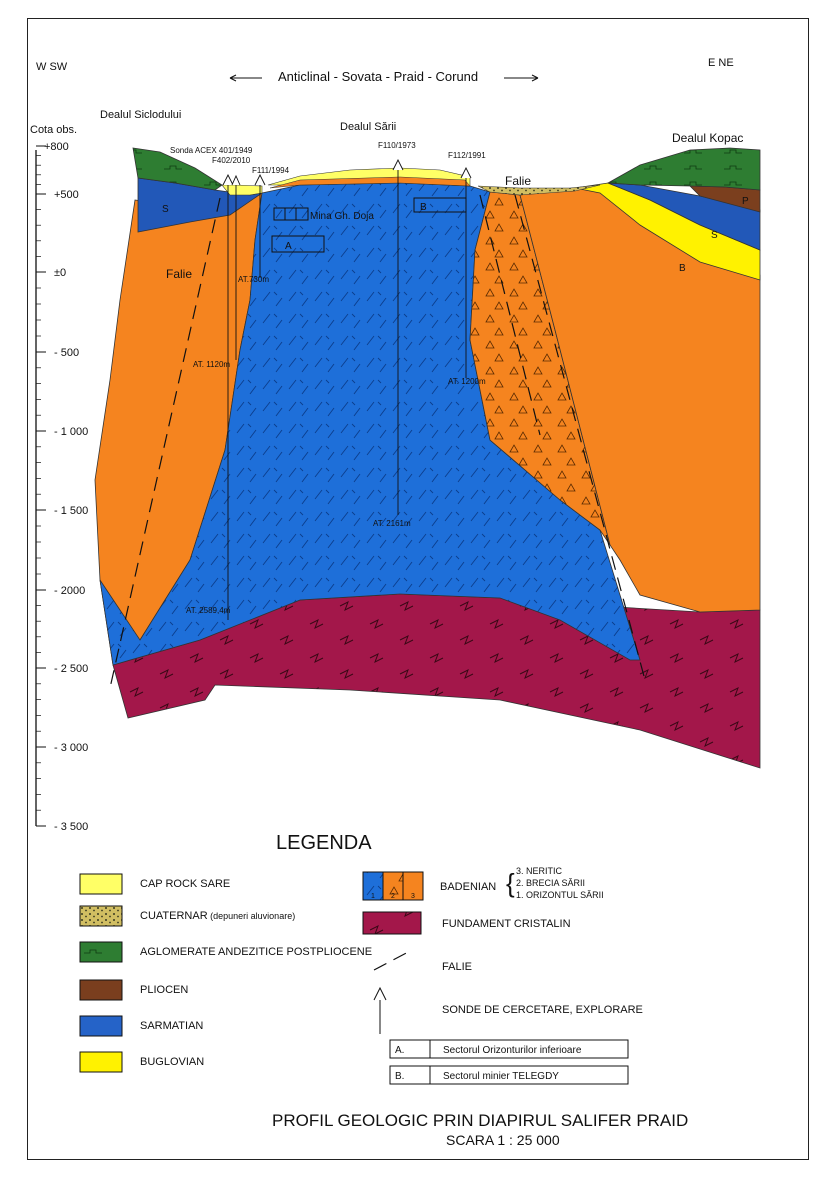 The image size is (838, 1184). Describe the element at coordinates (501, 1076) in the screenshot. I see `legend-sector-b-label: Sectorul minier TELEGDY` at that location.